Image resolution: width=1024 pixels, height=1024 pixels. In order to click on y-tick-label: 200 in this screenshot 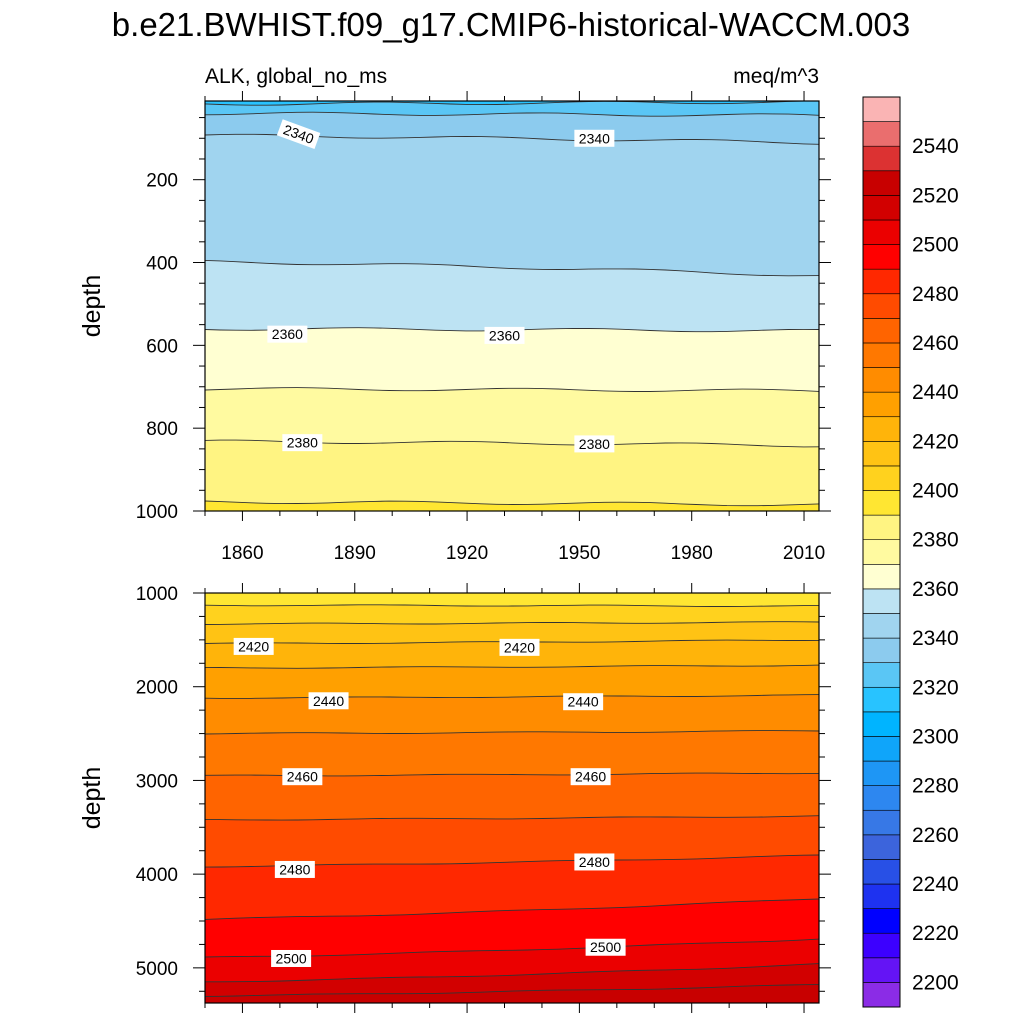, I will do `click(162, 181)`.